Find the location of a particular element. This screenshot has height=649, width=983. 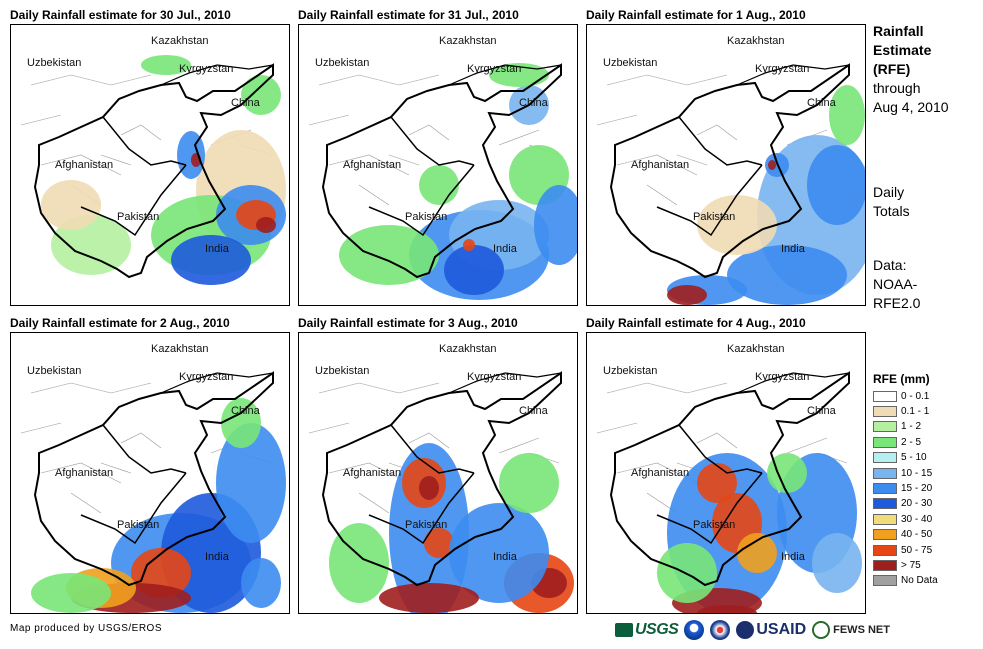

legend-item: 5 - 10 is located at coordinates (900, 458).